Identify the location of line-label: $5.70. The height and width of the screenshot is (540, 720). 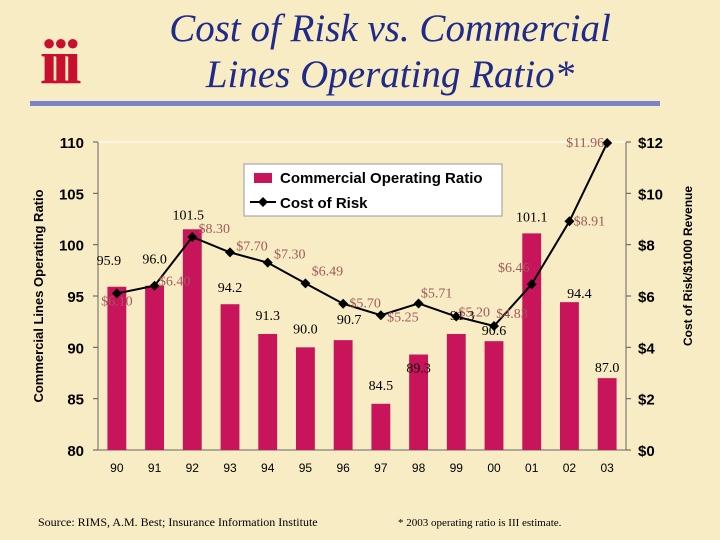
(365, 304).